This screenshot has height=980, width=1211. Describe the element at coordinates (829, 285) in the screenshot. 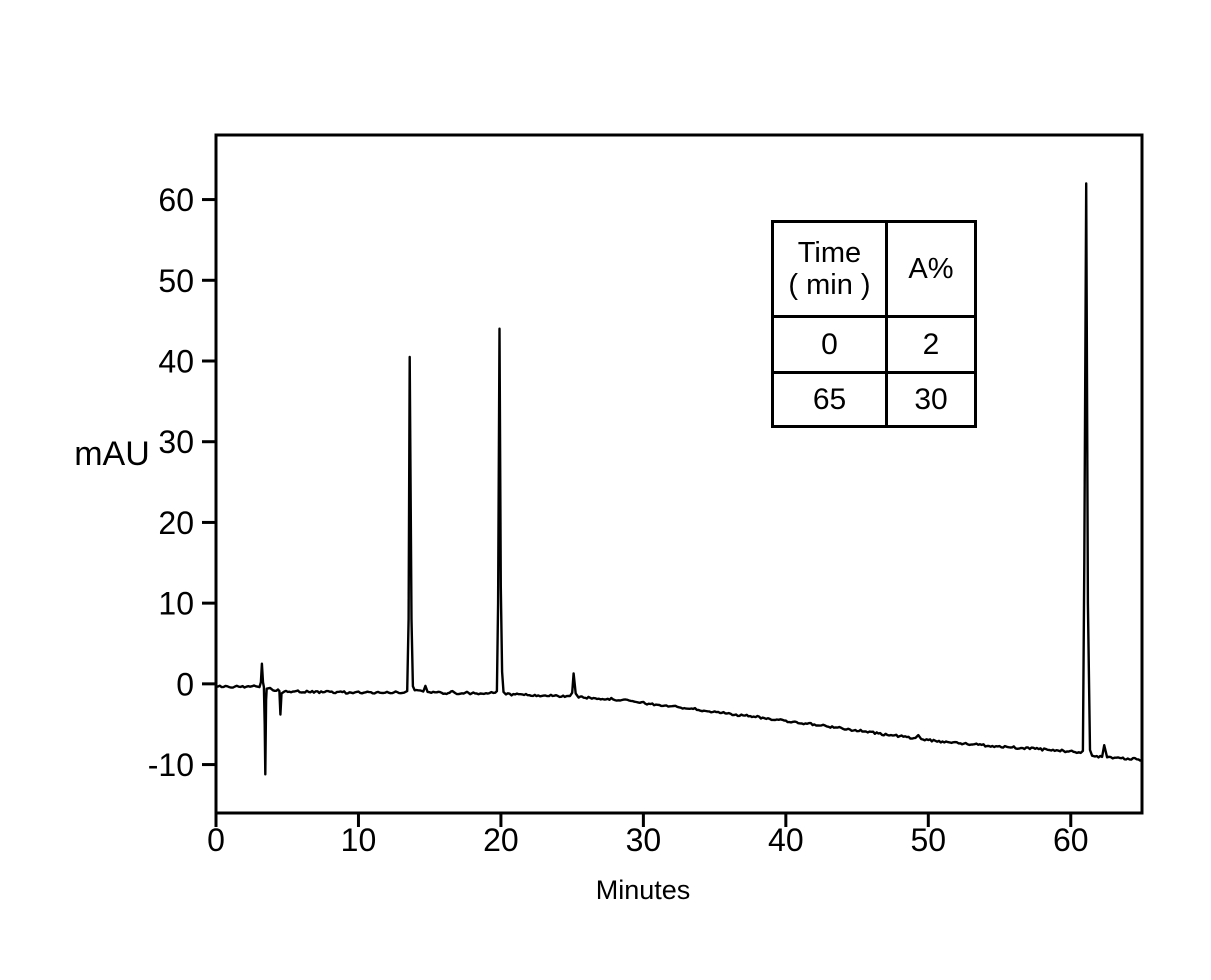

I see `table-header-time-line2: ( min )` at that location.